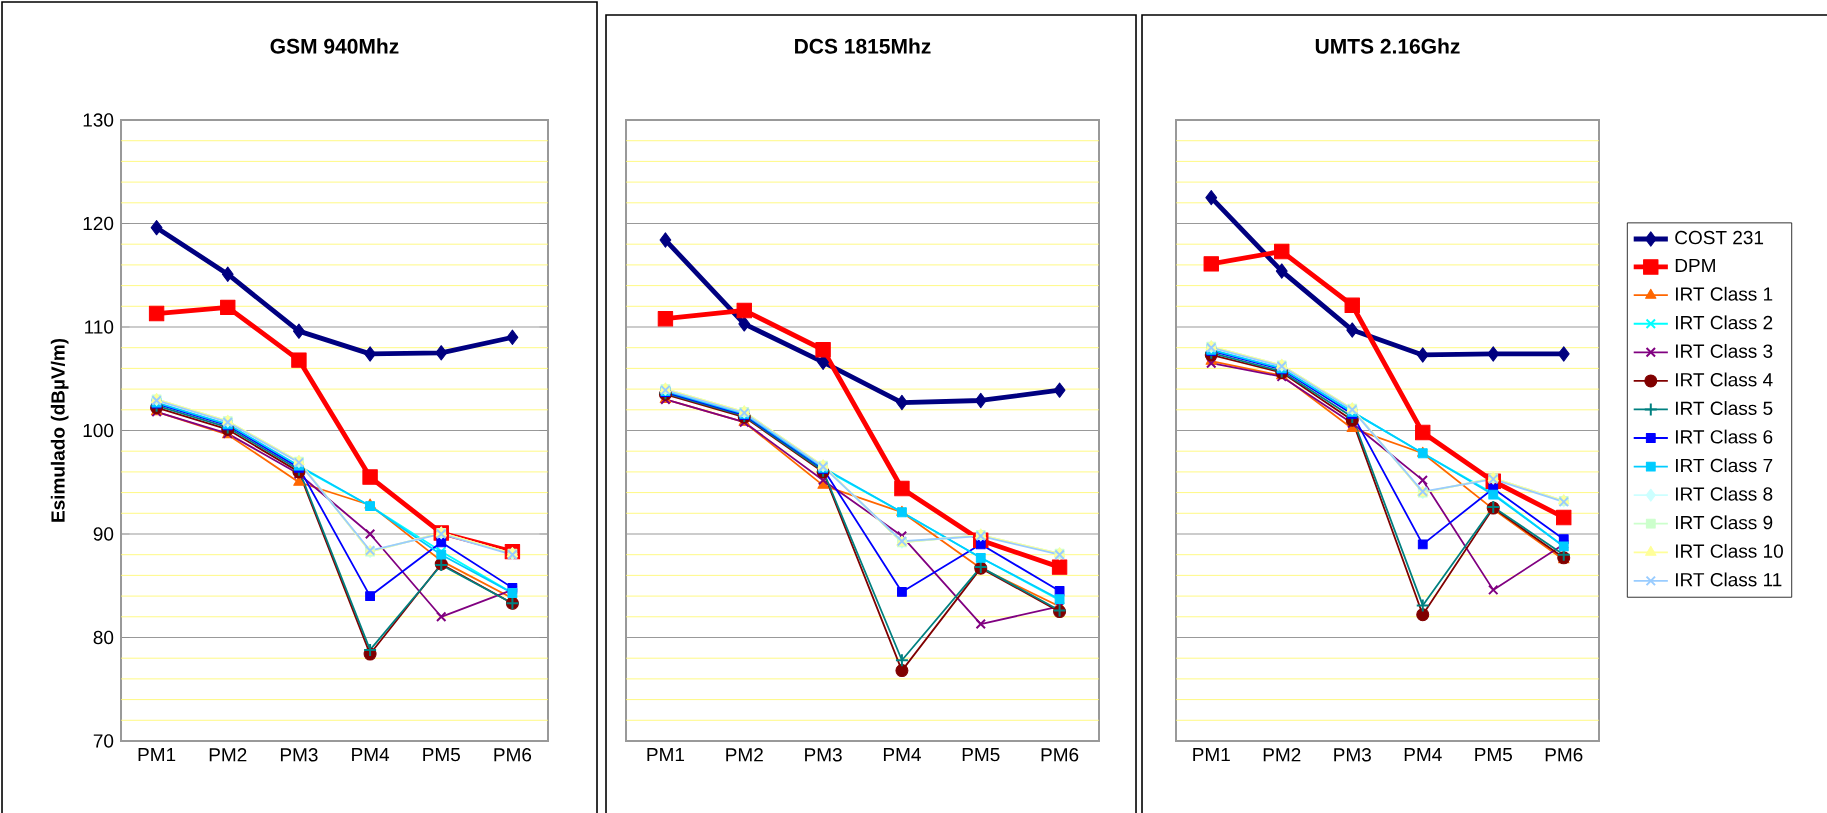  Describe the element at coordinates (103, 534) in the screenshot. I see `y-tick-label: 90` at that location.